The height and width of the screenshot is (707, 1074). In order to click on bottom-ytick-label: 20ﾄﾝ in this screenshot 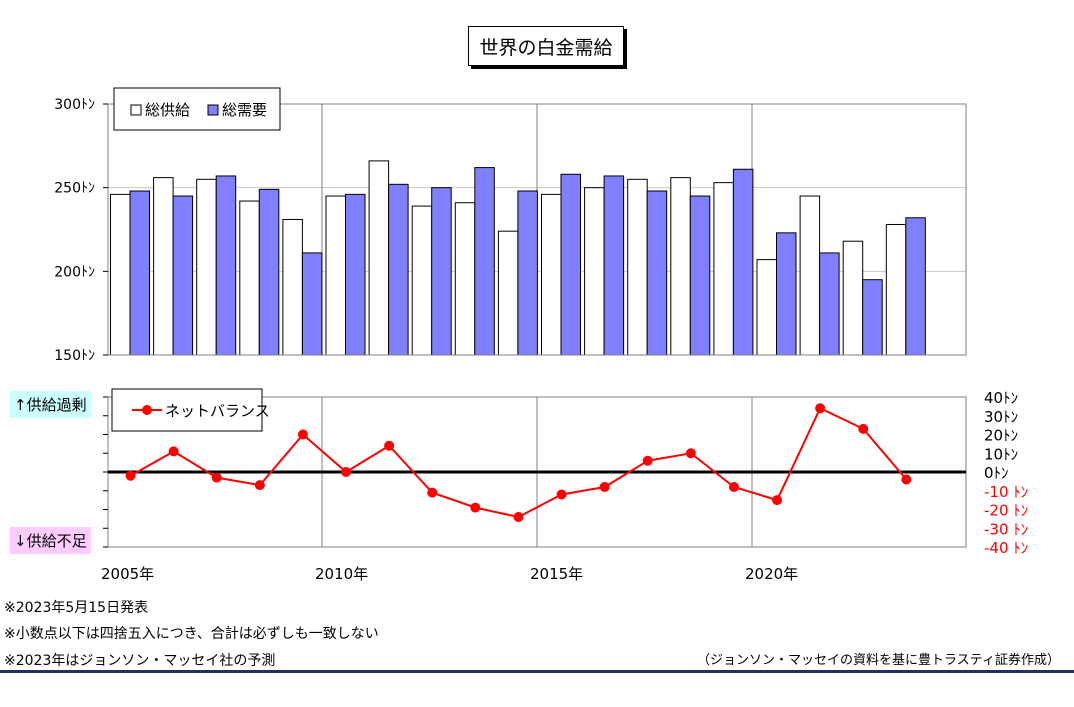, I will do `click(1001, 436)`.